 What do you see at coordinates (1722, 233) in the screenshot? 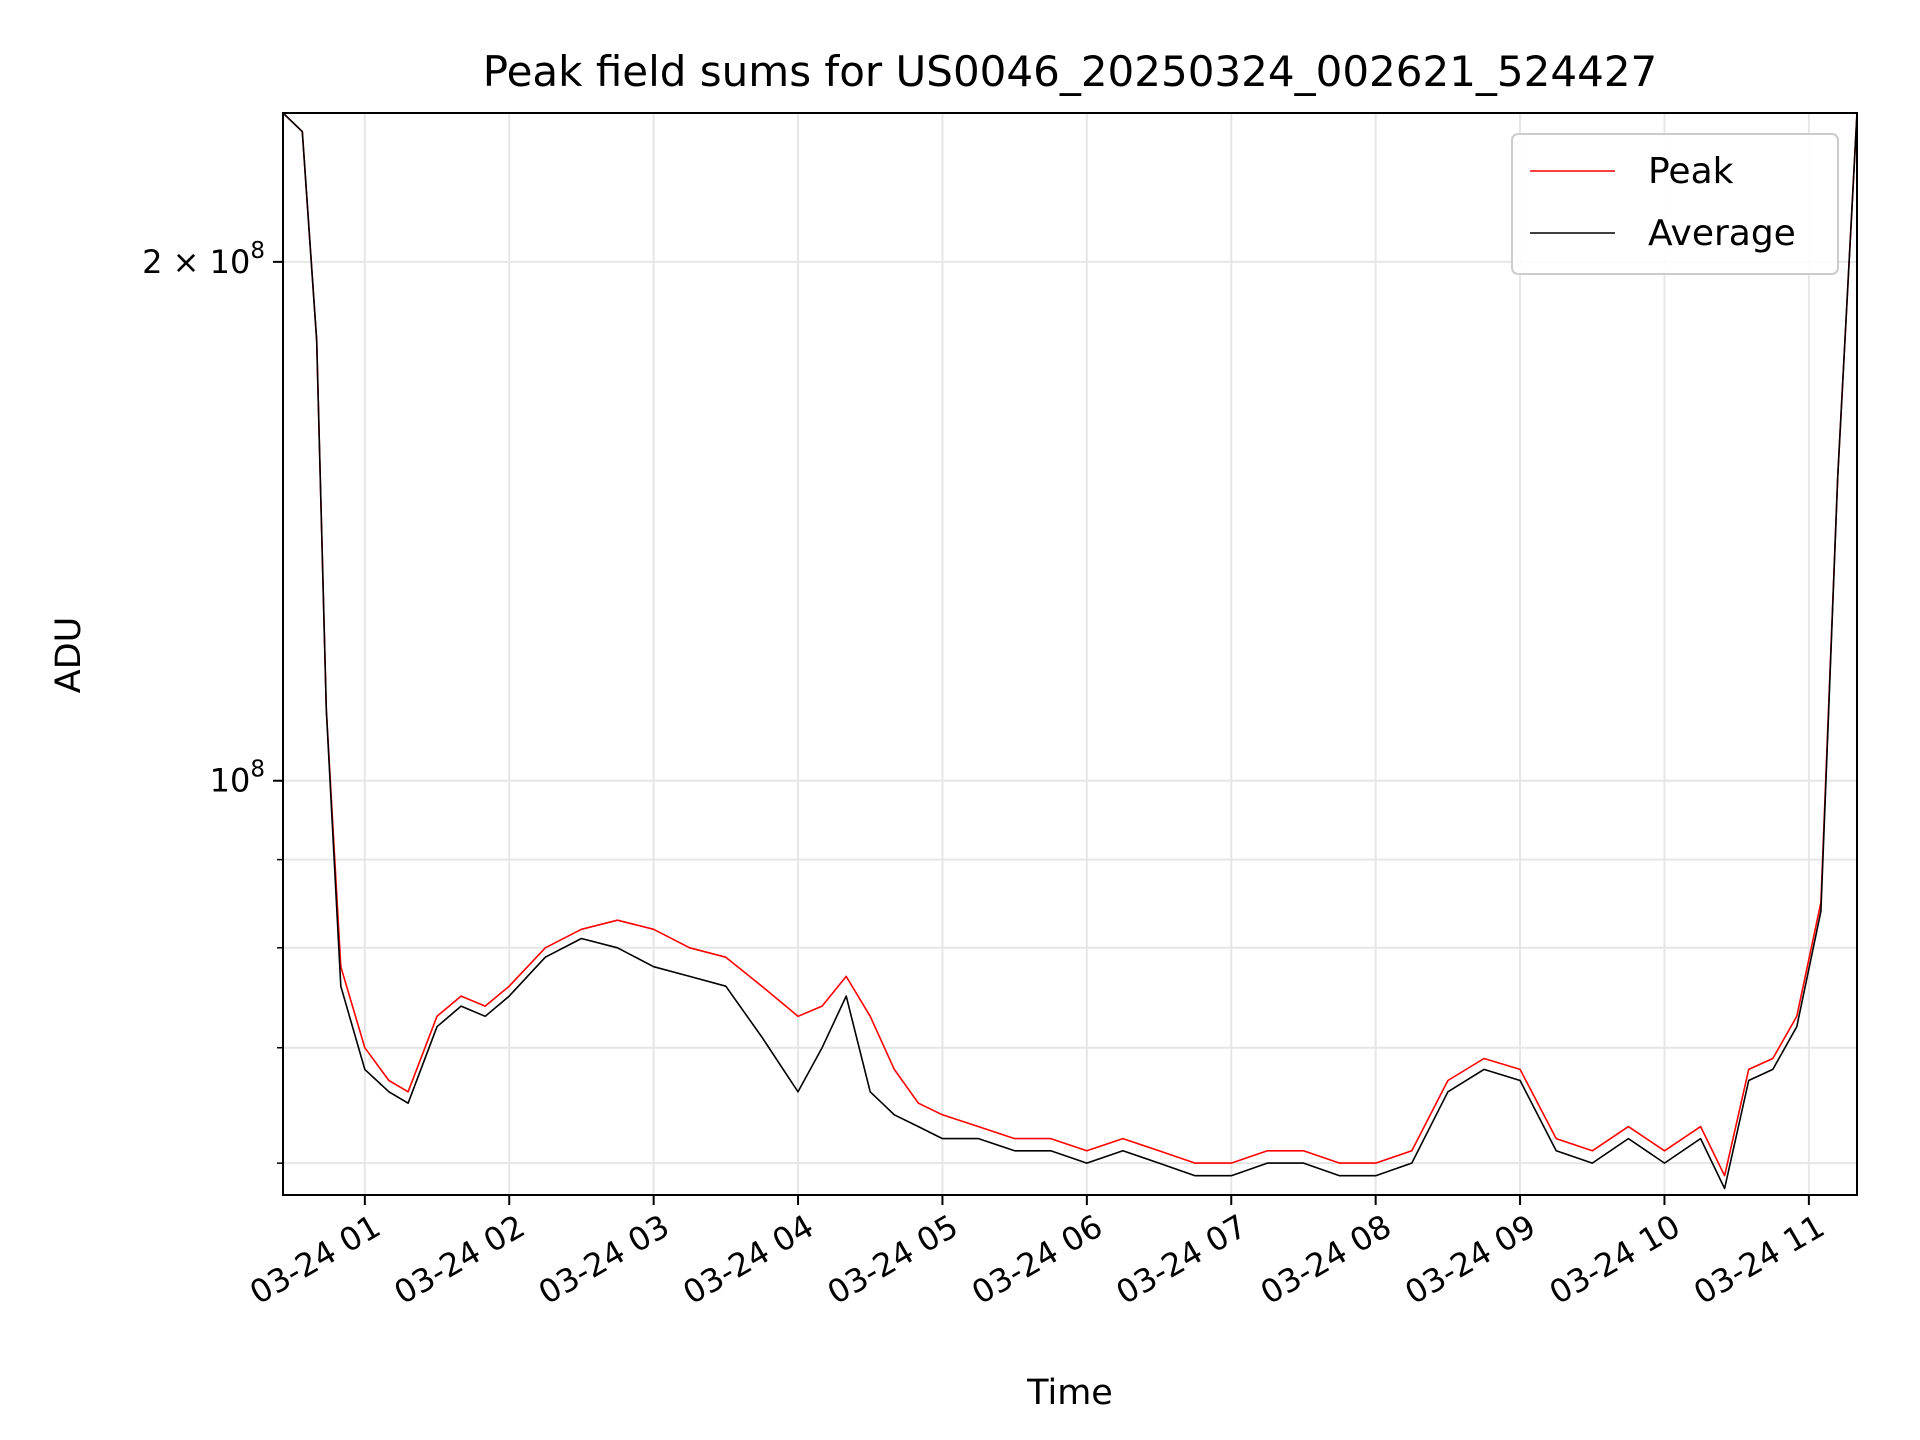
I see `legend-label-average: Average` at bounding box center [1722, 233].